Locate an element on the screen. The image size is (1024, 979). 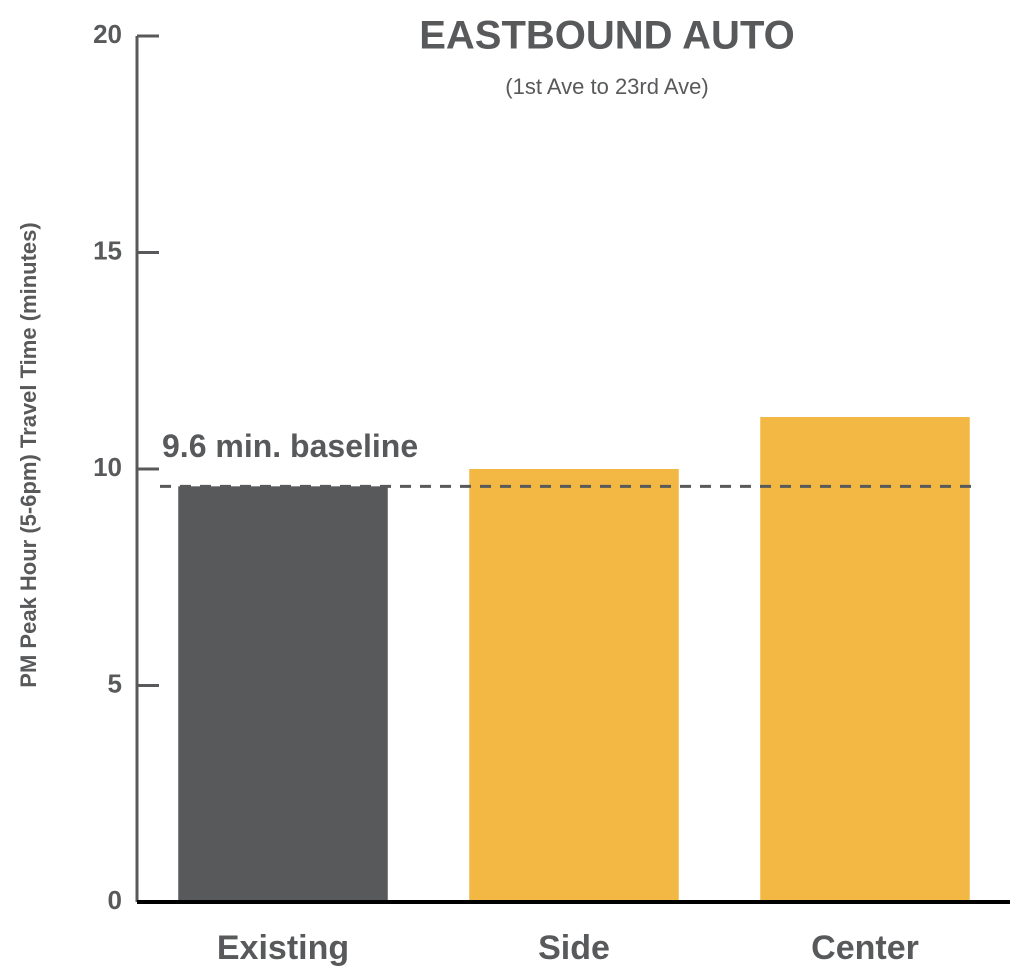
y-tick-label: 5 is located at coordinates (115, 683).